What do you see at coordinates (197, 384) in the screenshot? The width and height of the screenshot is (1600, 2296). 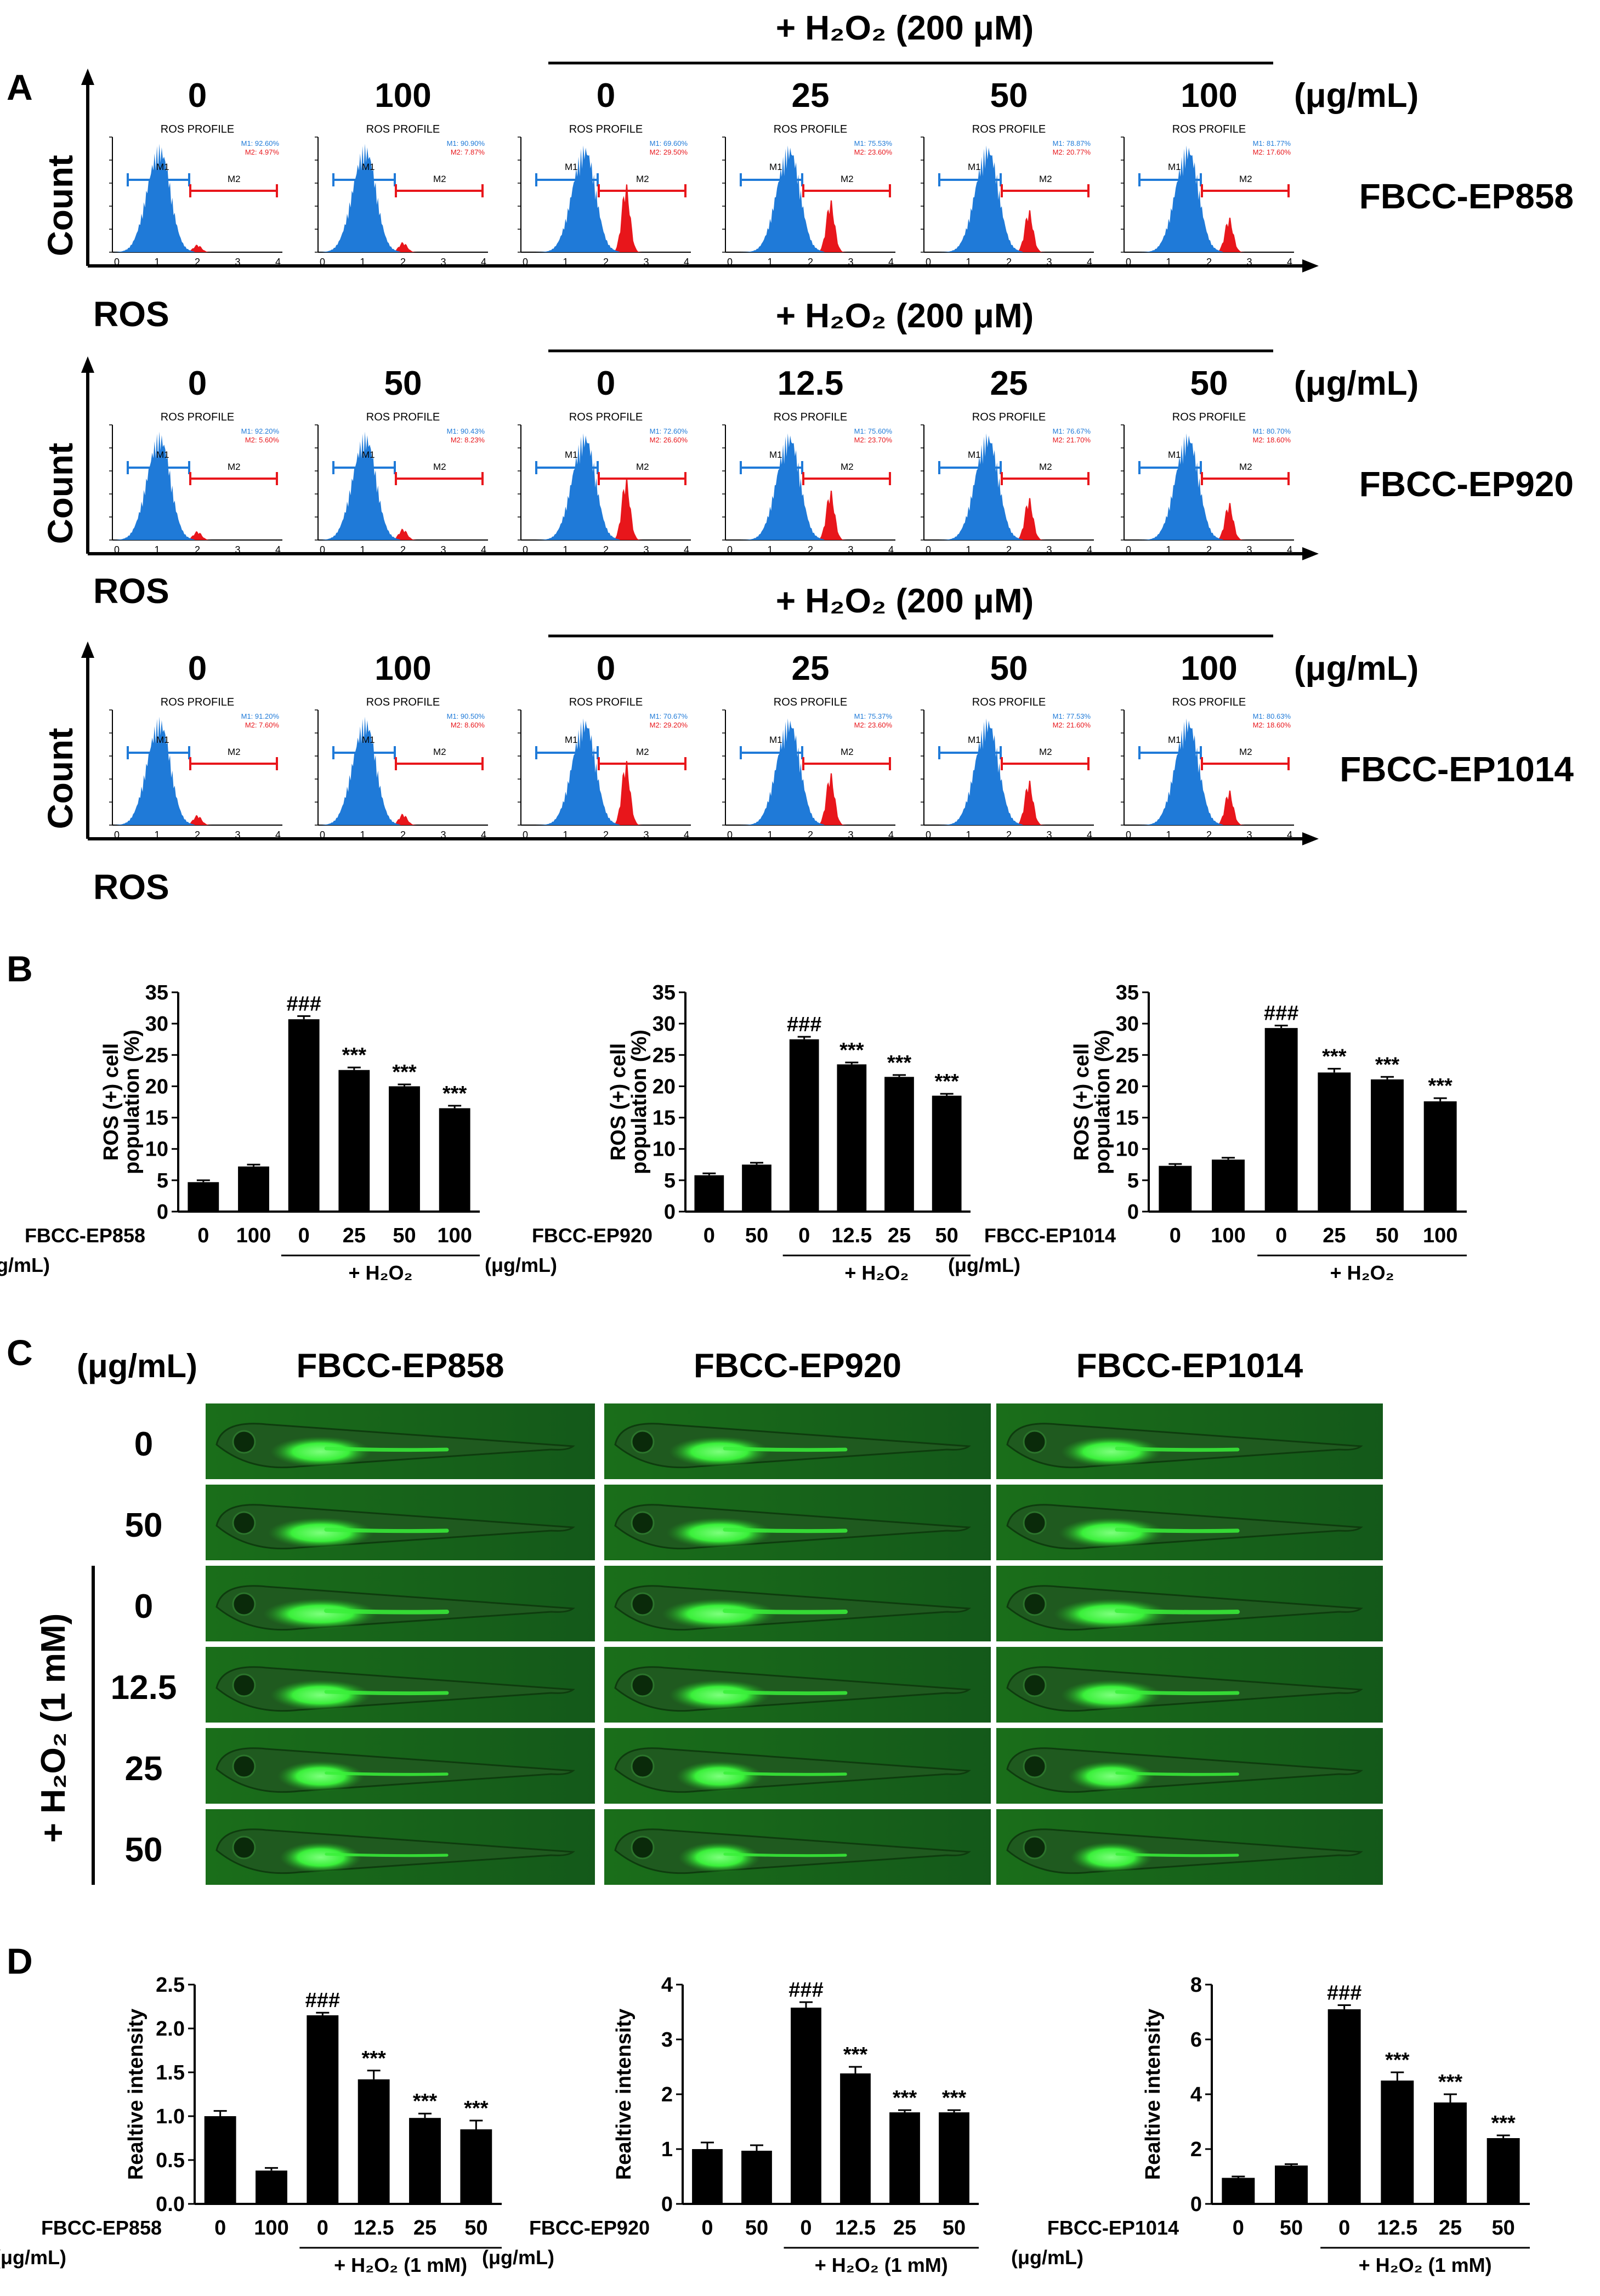 I see `dose-label-a: 0` at bounding box center [197, 384].